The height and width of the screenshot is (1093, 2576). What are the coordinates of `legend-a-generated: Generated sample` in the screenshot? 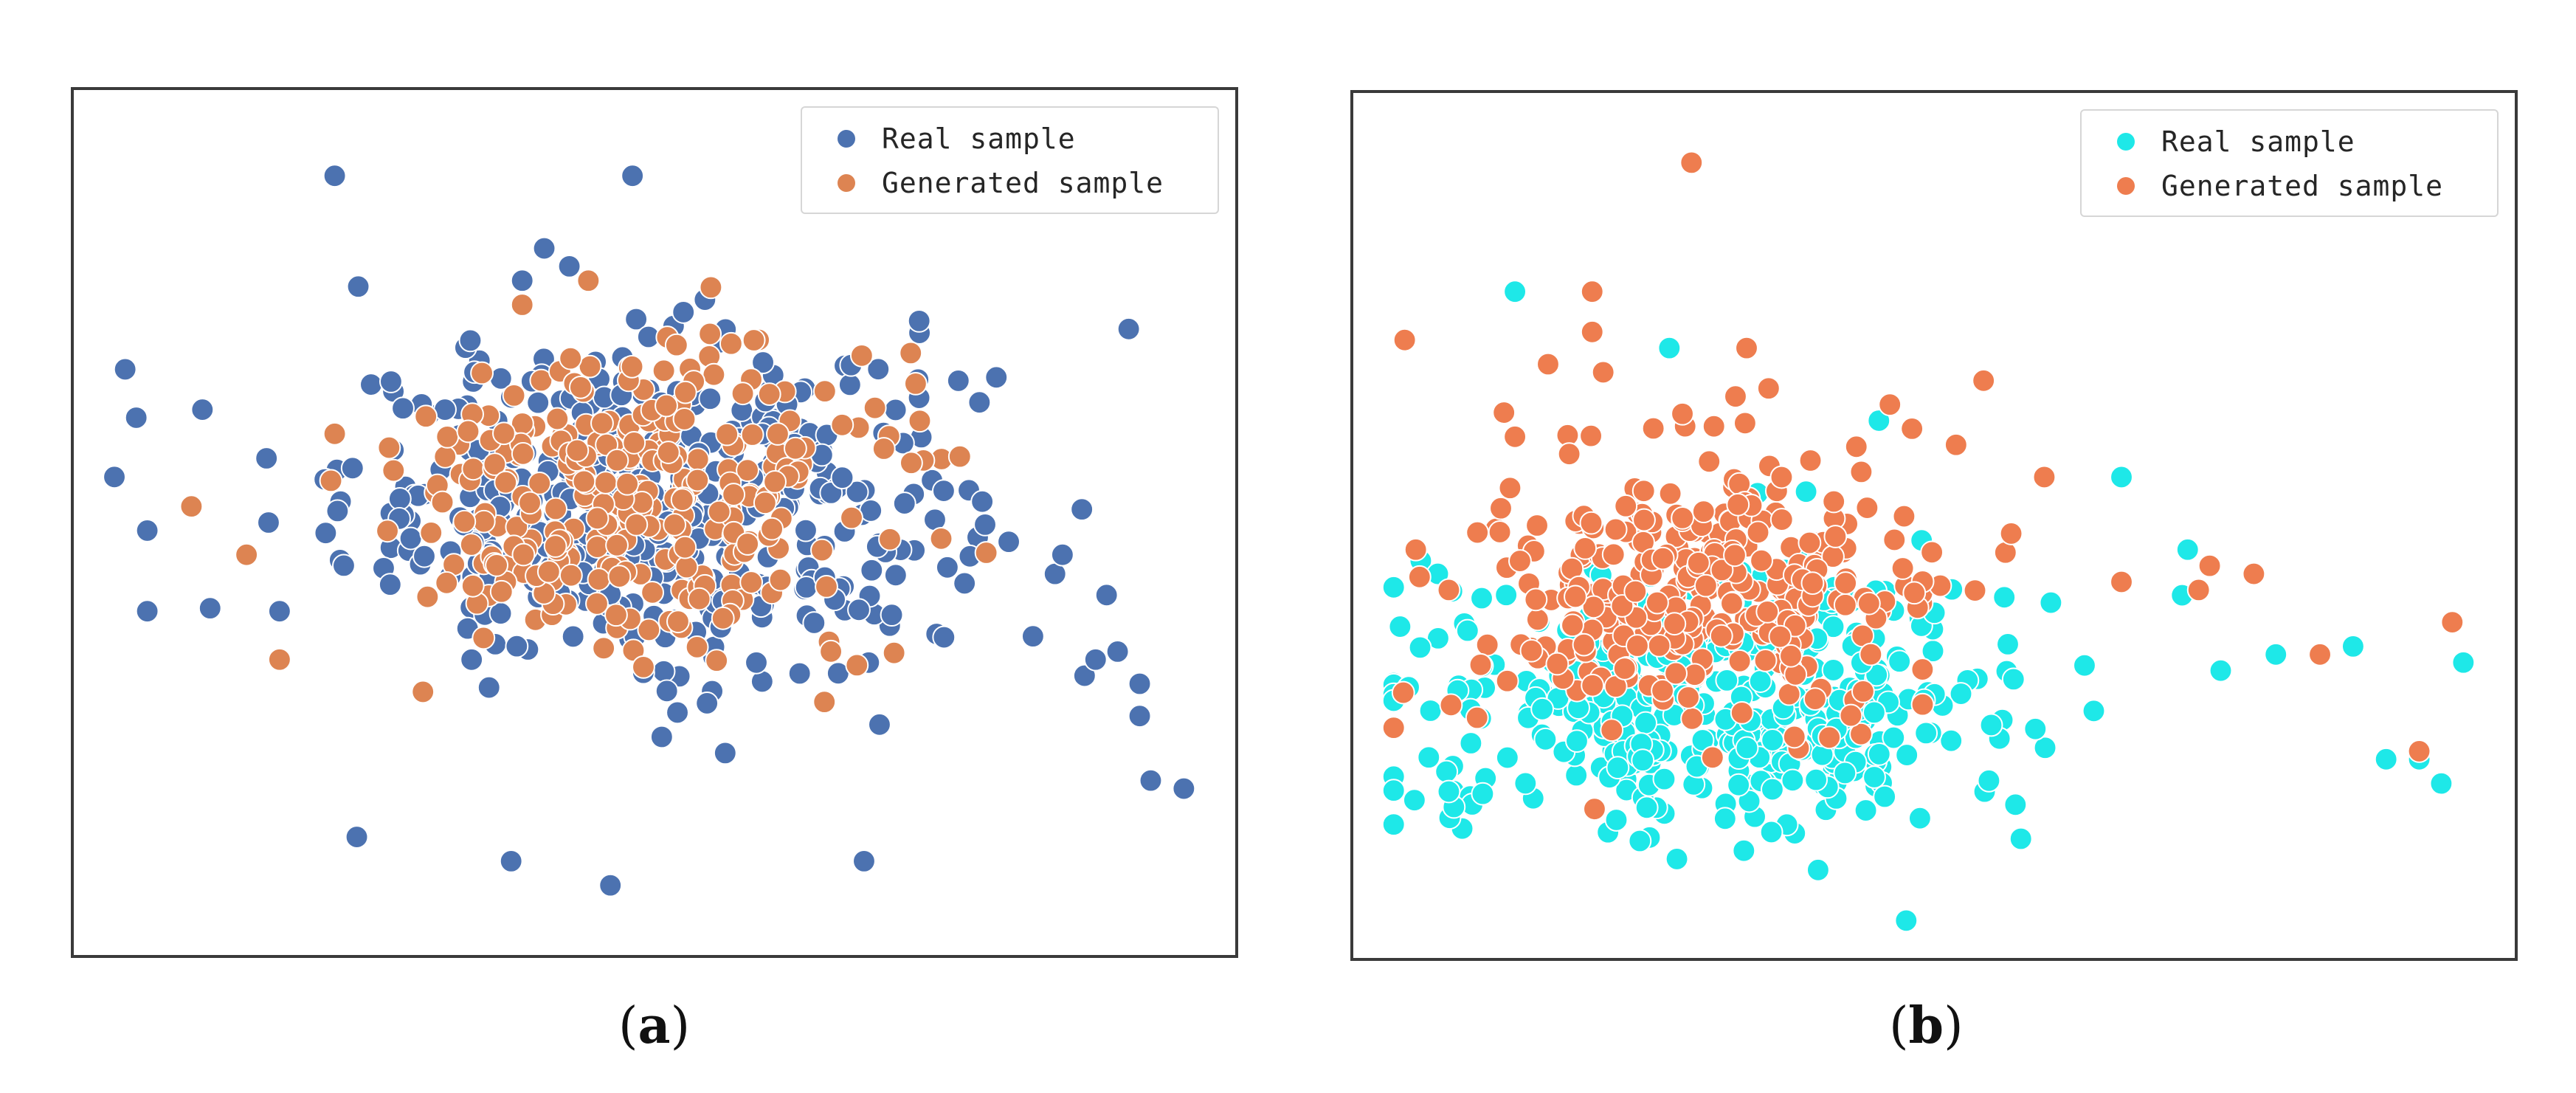 It's located at (1007, 183).